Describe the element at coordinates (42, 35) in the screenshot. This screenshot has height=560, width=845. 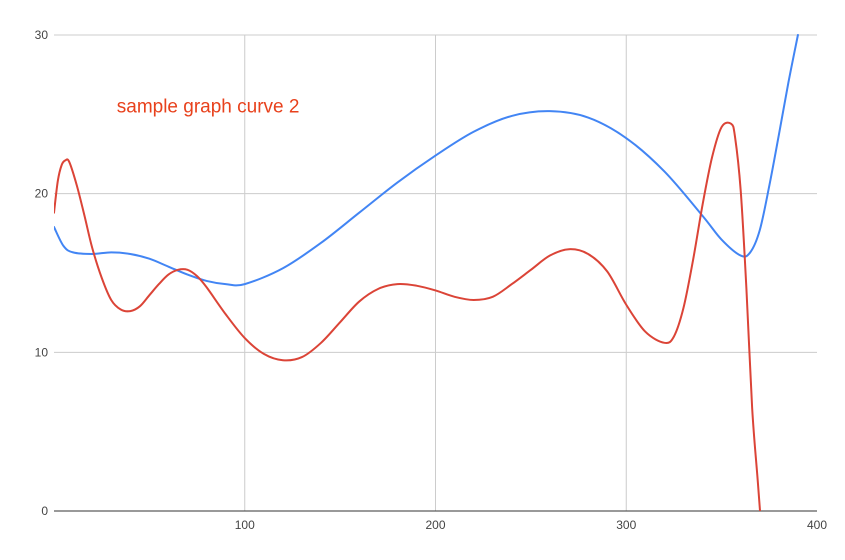
I see `y-tick-label: 30` at that location.